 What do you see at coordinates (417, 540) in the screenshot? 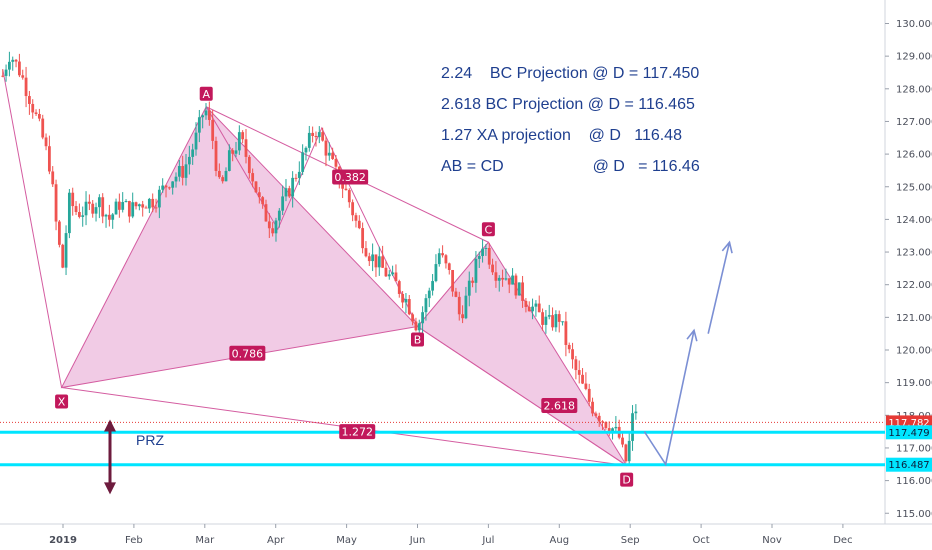
I see `x-tick-label: Jun` at bounding box center [417, 540].